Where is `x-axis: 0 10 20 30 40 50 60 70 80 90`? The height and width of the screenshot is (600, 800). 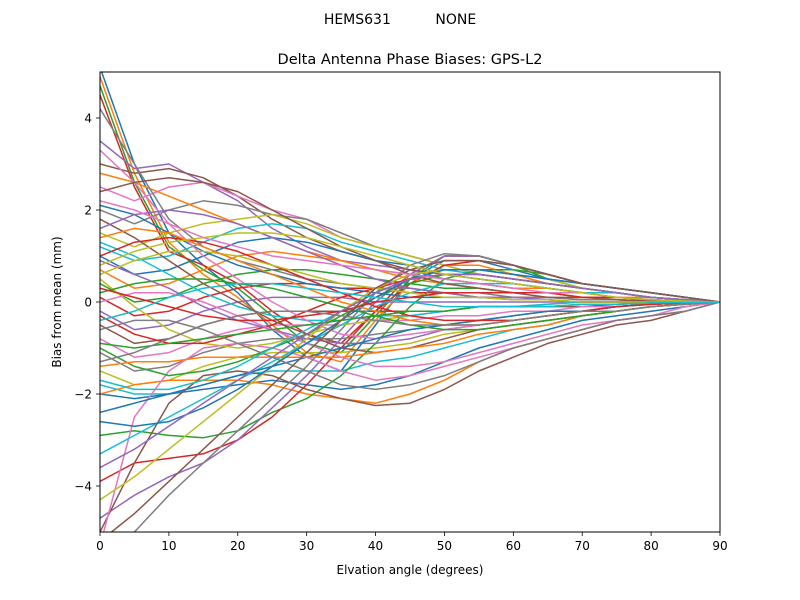
x-axis: 0 10 20 30 40 50 60 70 80 90 is located at coordinates (412, 542).